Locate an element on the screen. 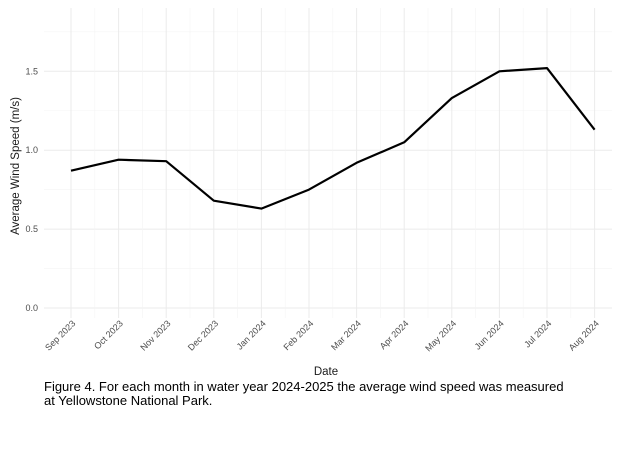 Image resolution: width=624 pixels, height=452 pixels. x-tick-label: Apr 2024 is located at coordinates (394, 334).